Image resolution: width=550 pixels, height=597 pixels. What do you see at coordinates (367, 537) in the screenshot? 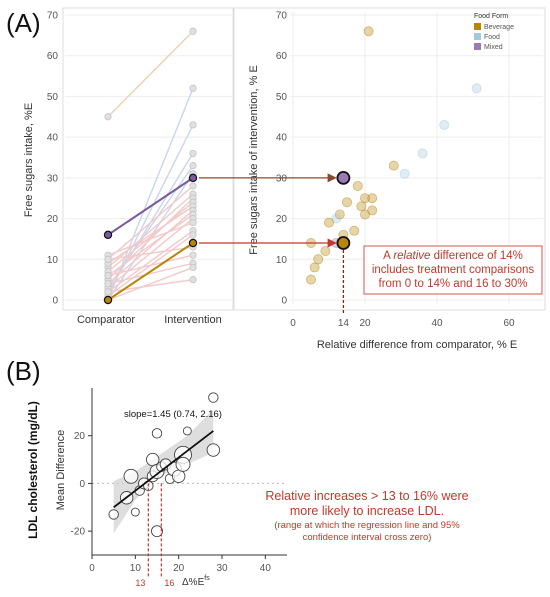
I see `ldl-note-line4: confidence interval cross zero)` at bounding box center [367, 537].